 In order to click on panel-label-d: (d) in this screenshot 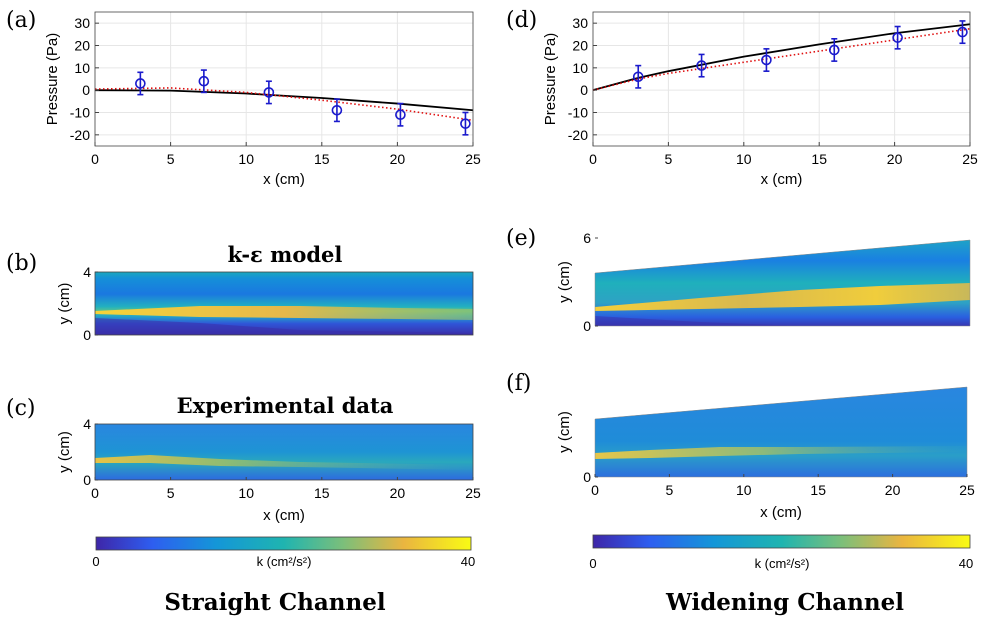, I will do `click(521, 20)`.